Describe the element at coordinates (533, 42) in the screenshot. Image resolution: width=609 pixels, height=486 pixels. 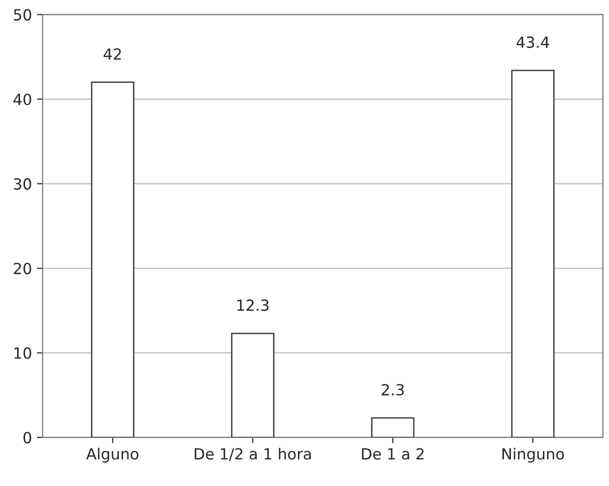
I see `data-label: 43.4` at that location.